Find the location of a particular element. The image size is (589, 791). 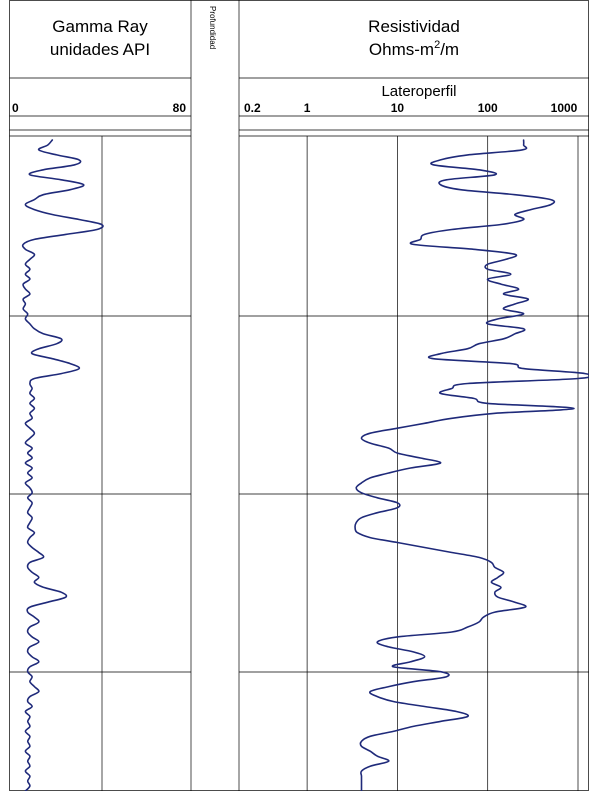

resistivity-header-line2: Ohms-m2/m is located at coordinates (414, 49).